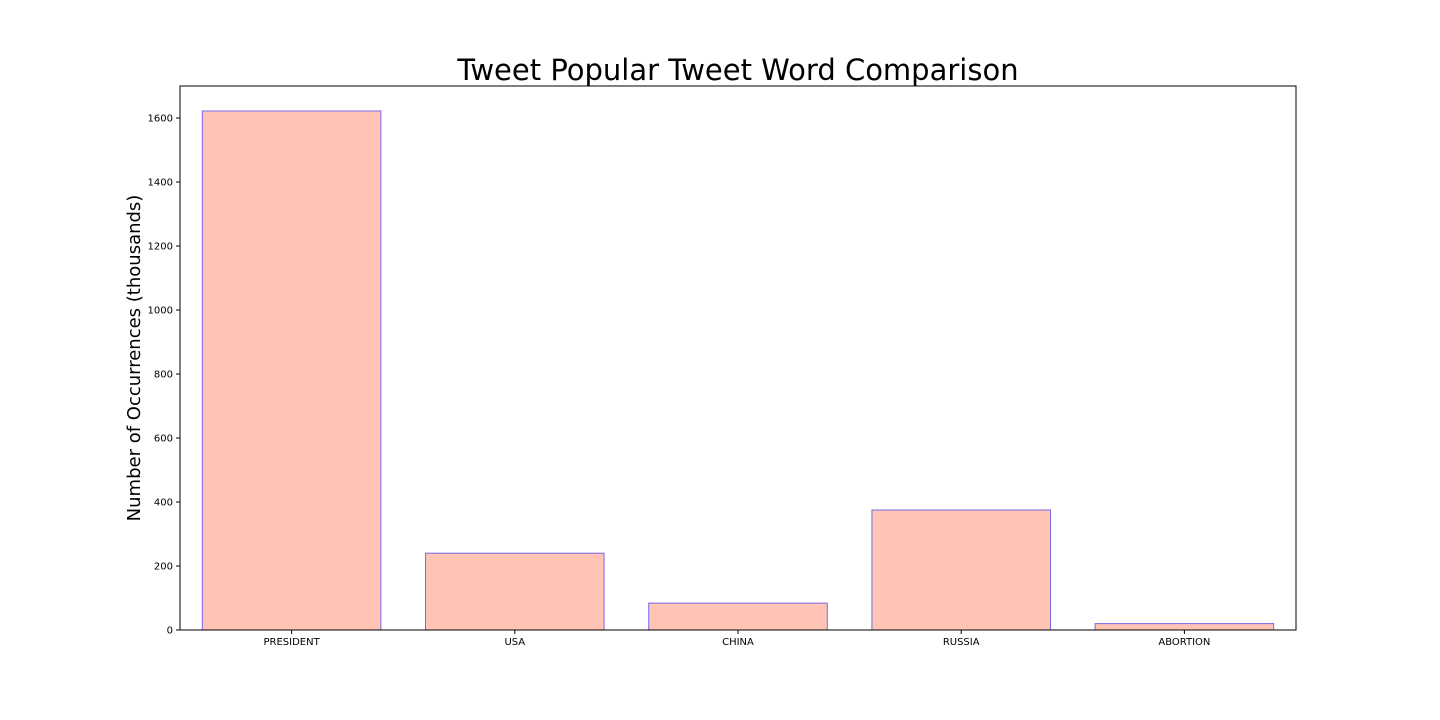  What do you see at coordinates (514, 642) in the screenshot?
I see `x-tick-label: USA` at bounding box center [514, 642].